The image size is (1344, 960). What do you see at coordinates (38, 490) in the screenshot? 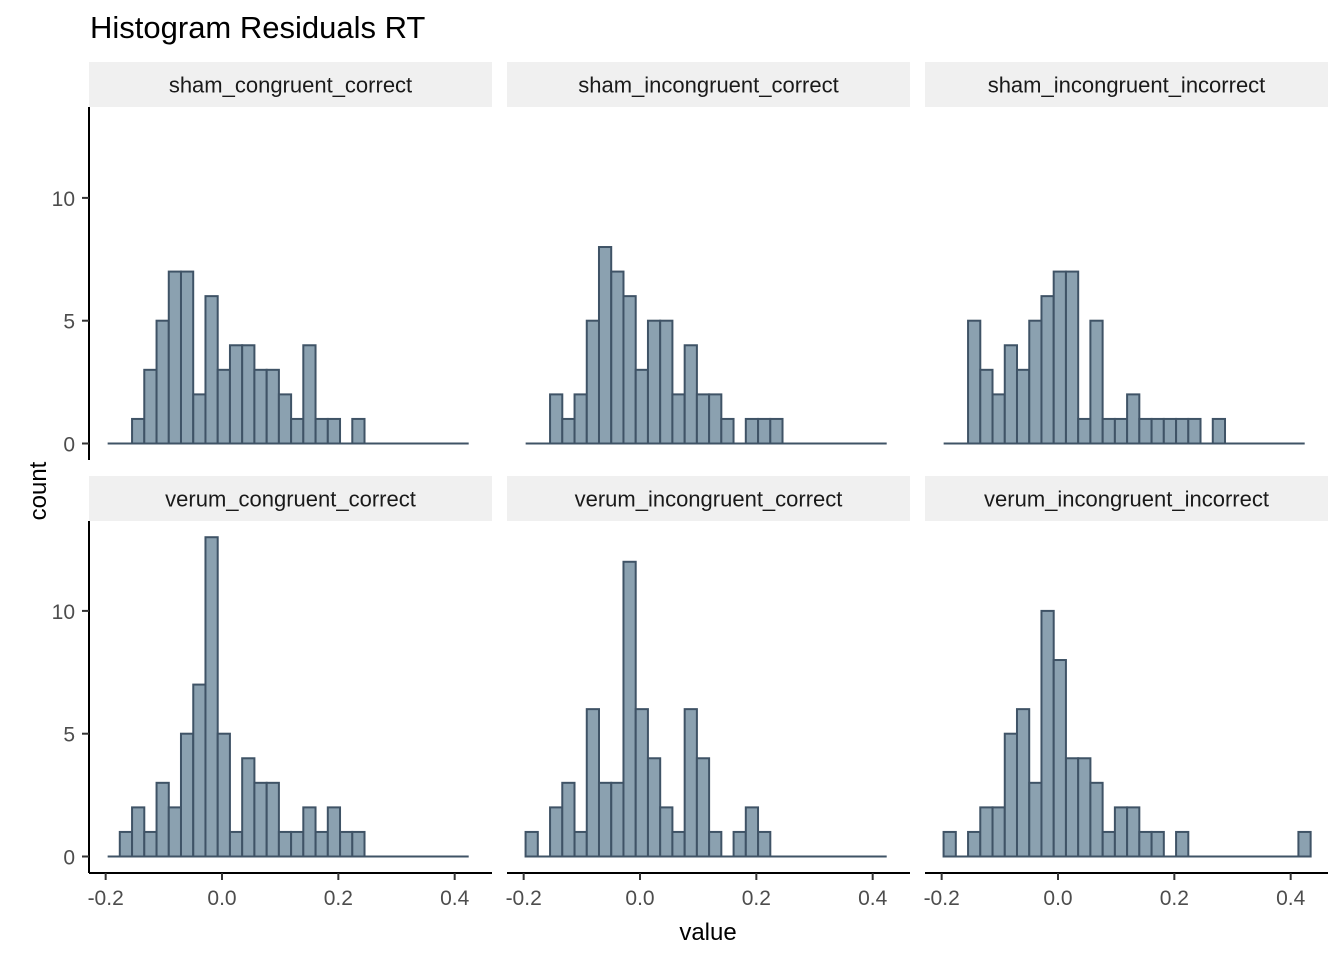
I see `y-axis-title: count` at bounding box center [38, 490].